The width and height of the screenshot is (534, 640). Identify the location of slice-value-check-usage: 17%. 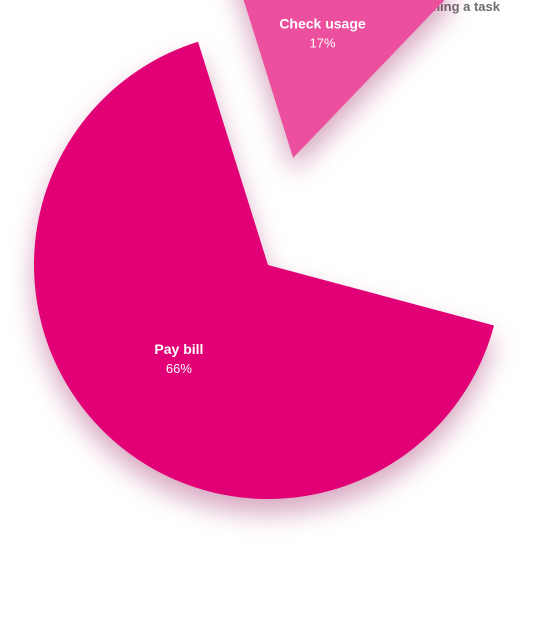
(322, 43).